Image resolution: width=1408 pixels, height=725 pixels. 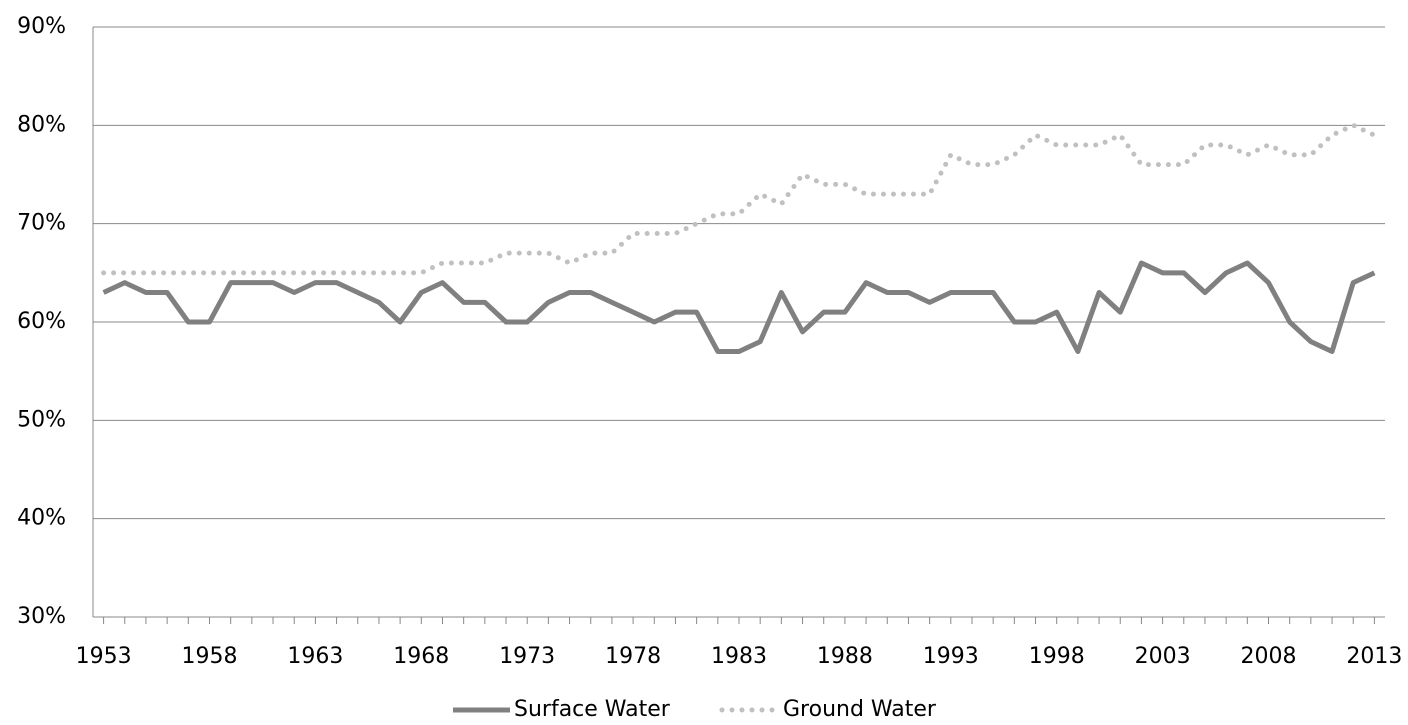 What do you see at coordinates (41, 321) in the screenshot?
I see `y-tick-label: 60%` at bounding box center [41, 321].